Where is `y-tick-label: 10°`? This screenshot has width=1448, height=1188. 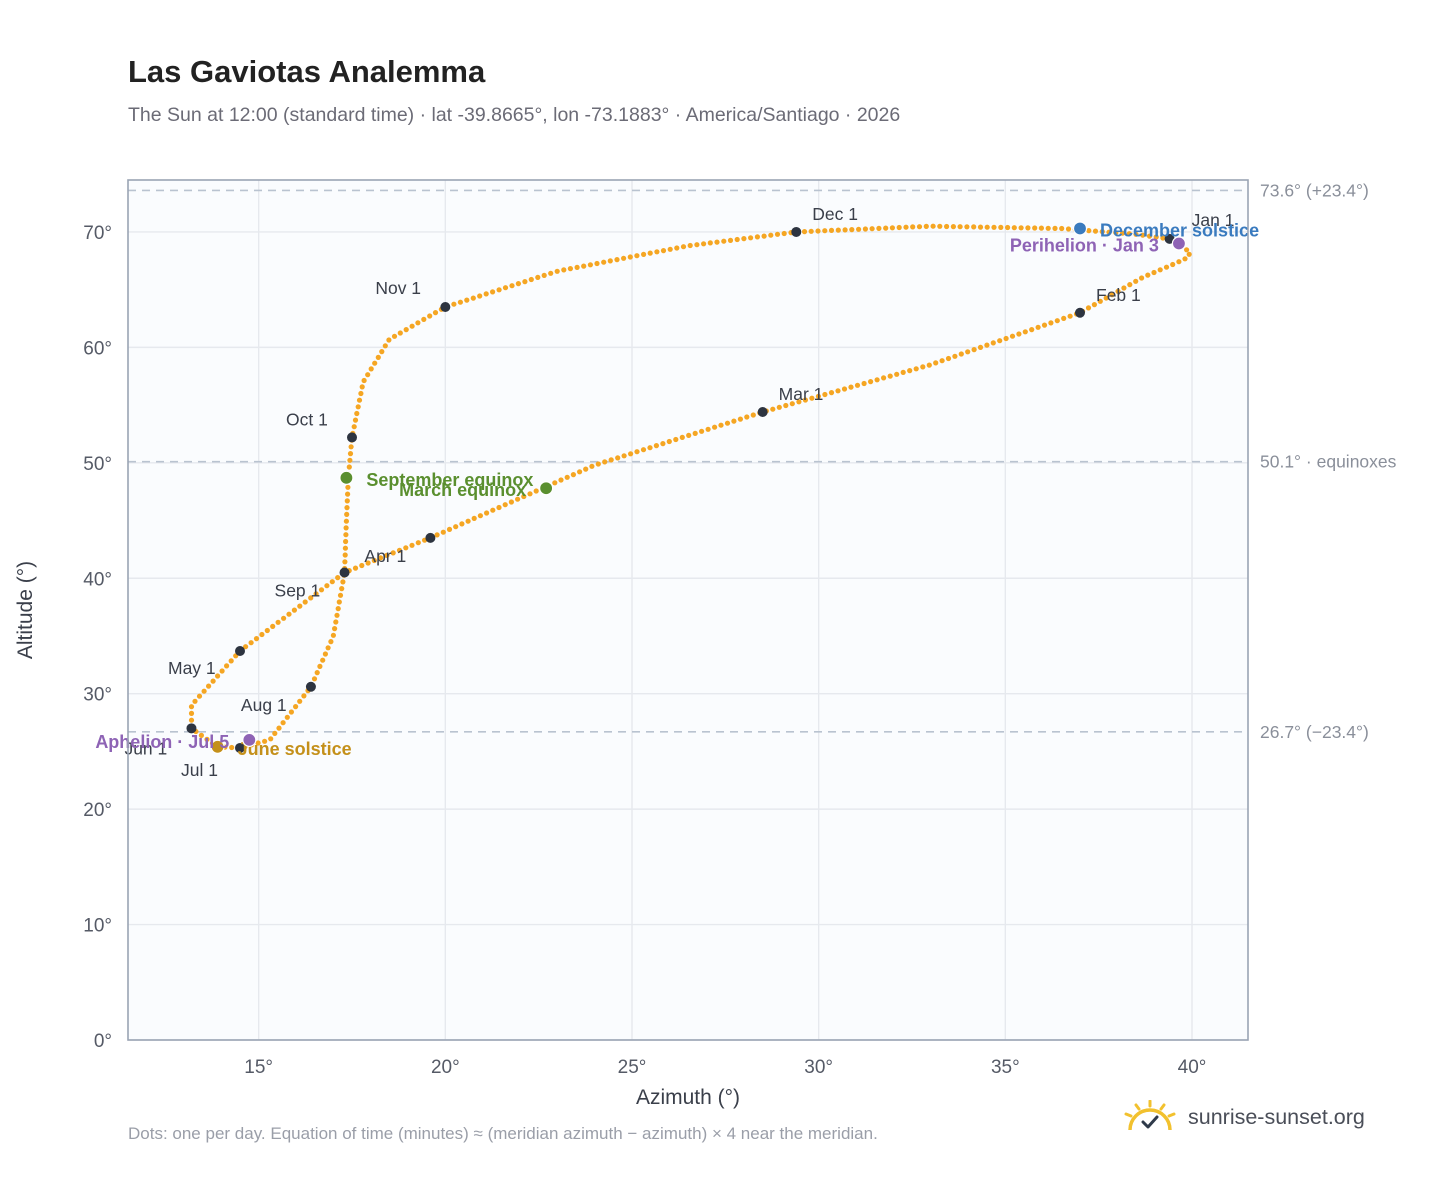 y-tick-label: 10° is located at coordinates (97, 926).